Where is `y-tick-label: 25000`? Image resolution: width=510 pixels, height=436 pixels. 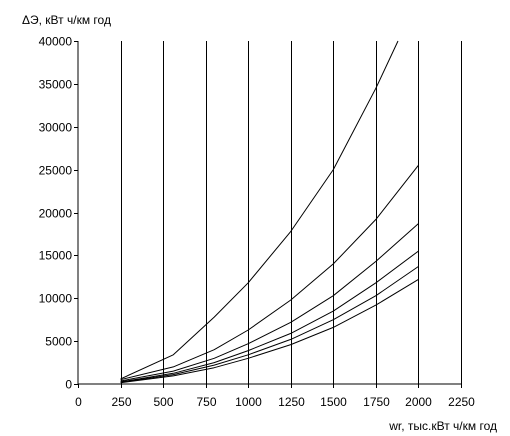
y-tick-label: 25000 is located at coordinates (56, 171).